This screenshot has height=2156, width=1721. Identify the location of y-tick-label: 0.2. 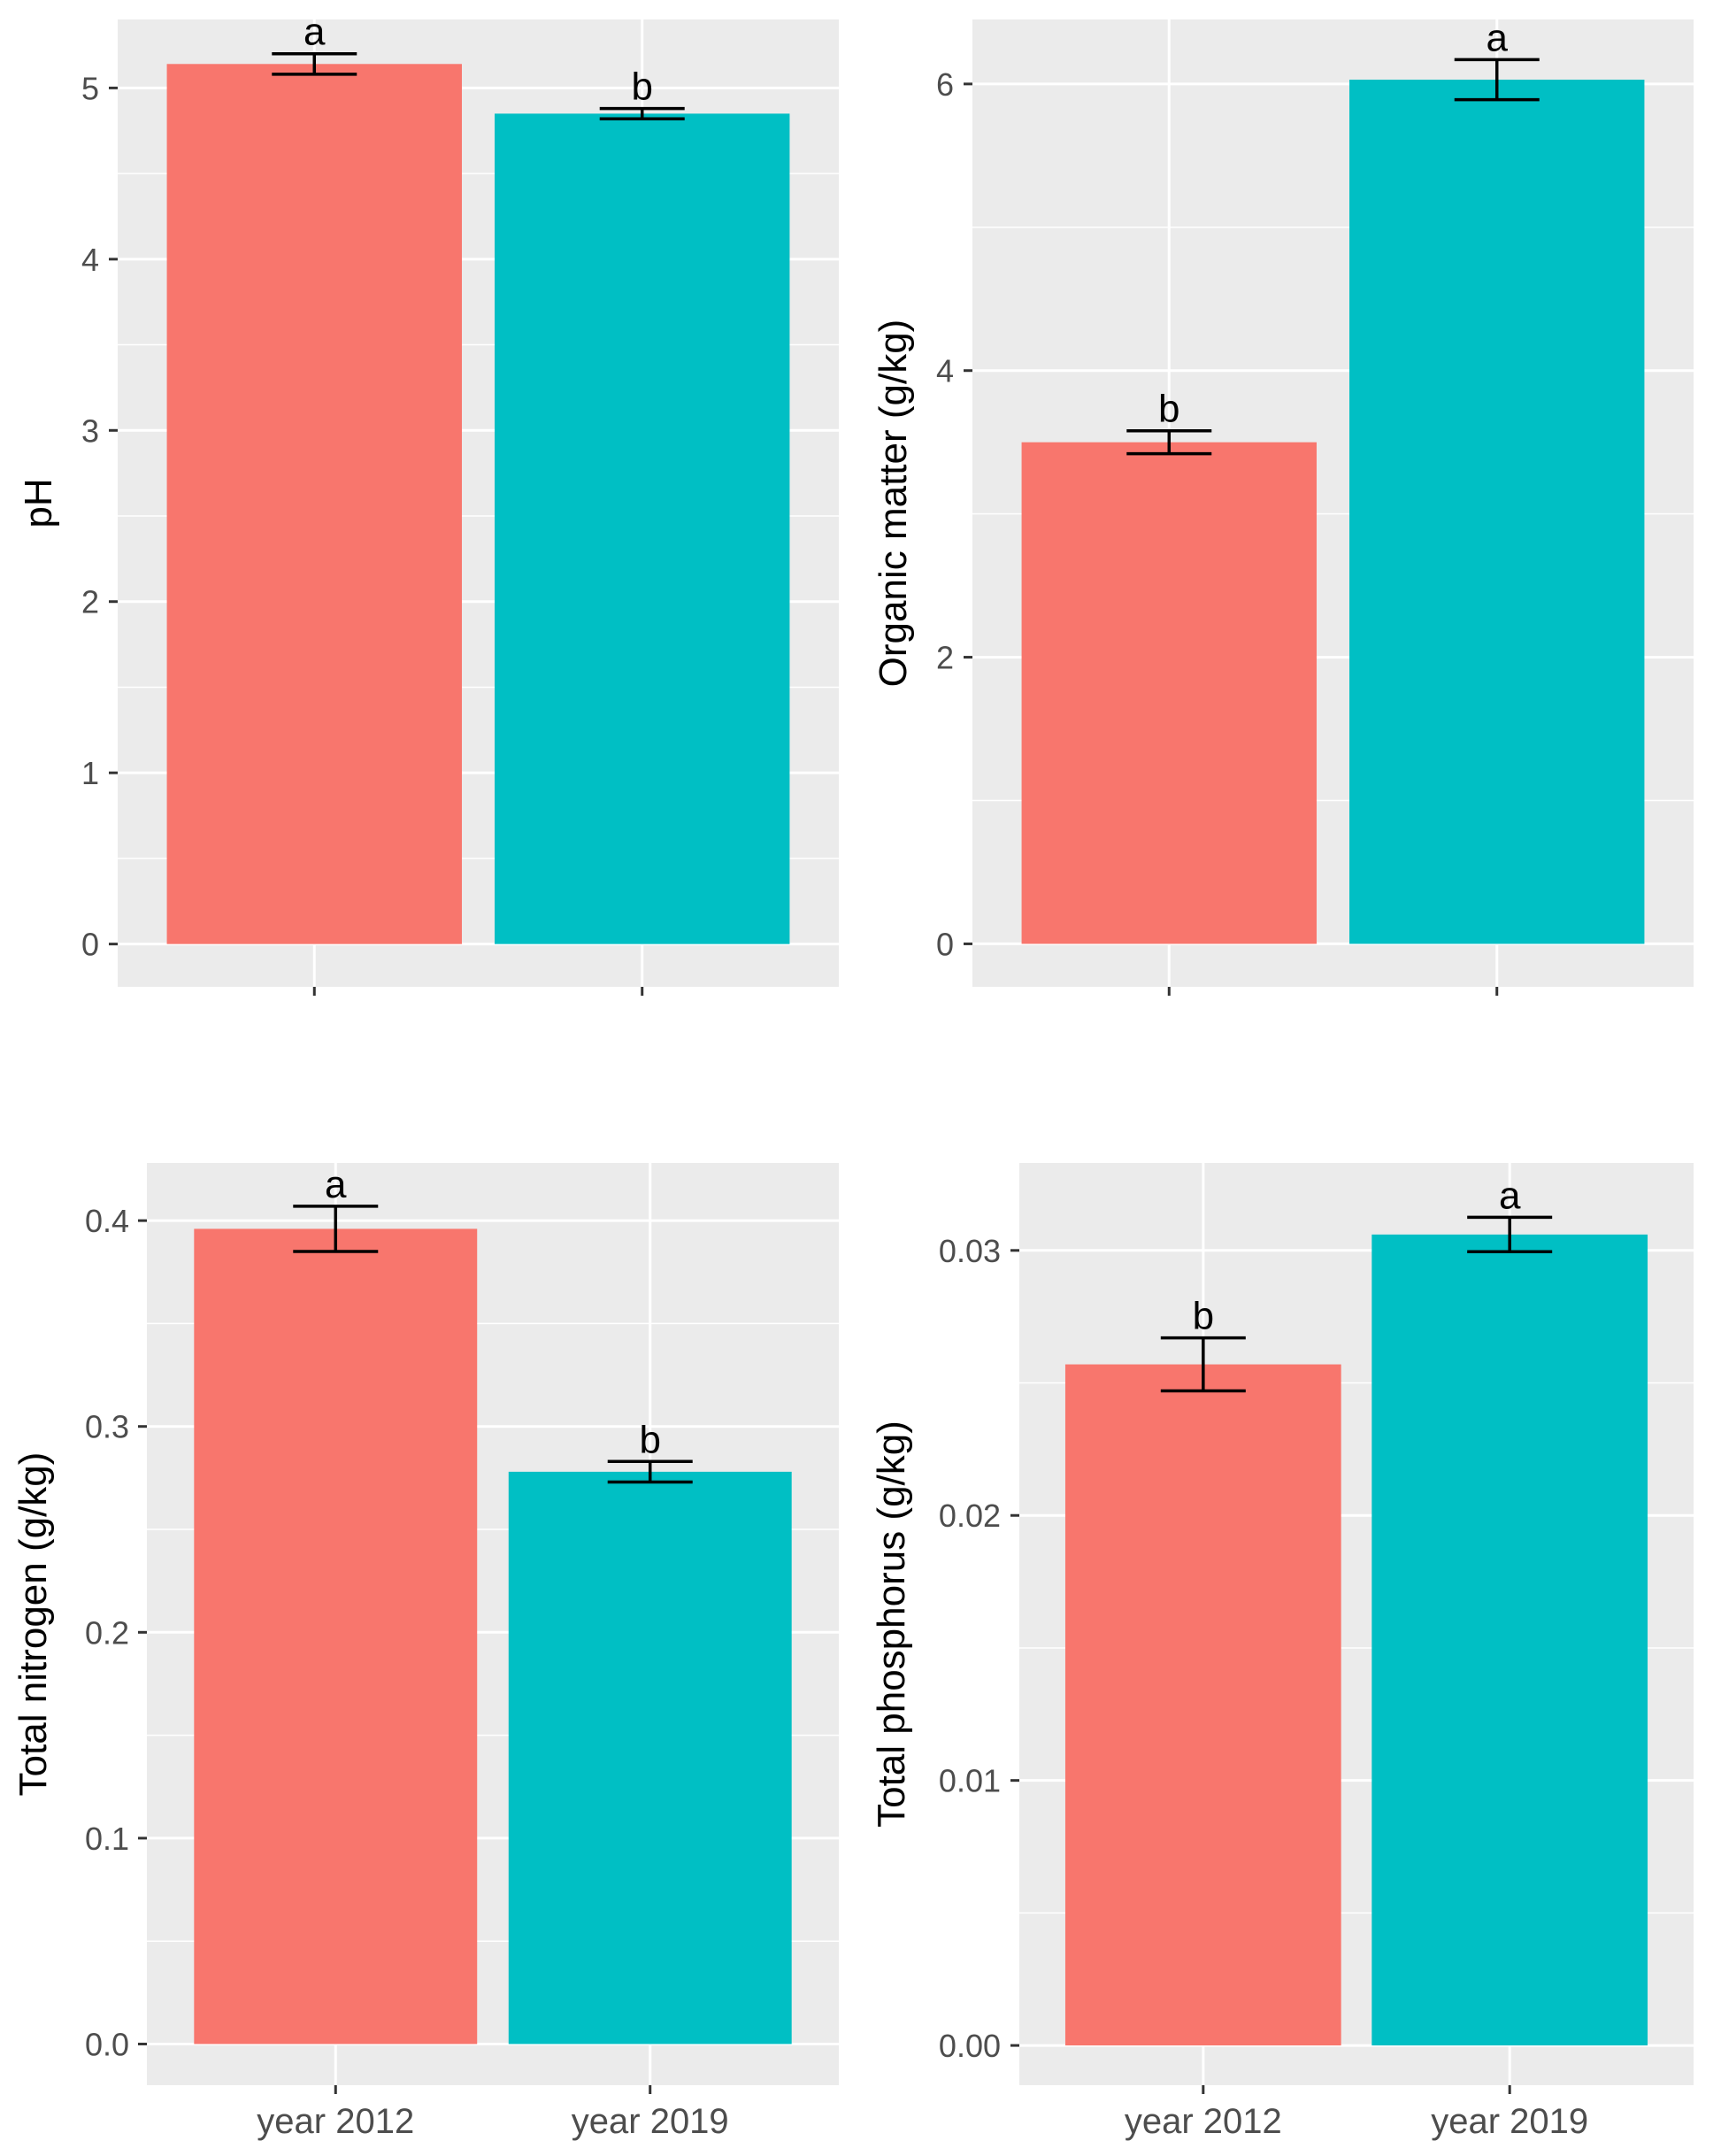
(107, 1633).